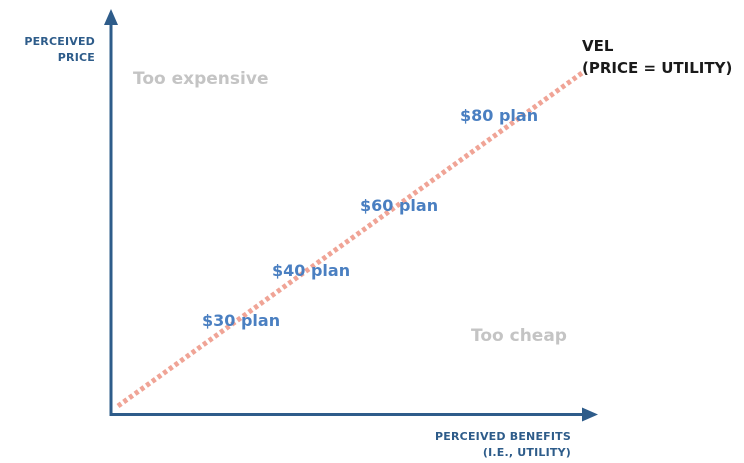 This screenshot has height=463, width=744. Describe the element at coordinates (241, 320) in the screenshot. I see `plan-label-30: $30 plan` at that location.